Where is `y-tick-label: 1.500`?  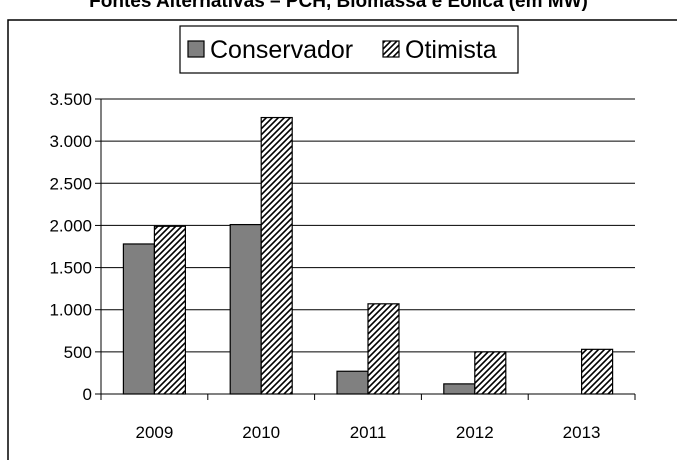
y-tick-label: 1.500 is located at coordinates (70, 268).